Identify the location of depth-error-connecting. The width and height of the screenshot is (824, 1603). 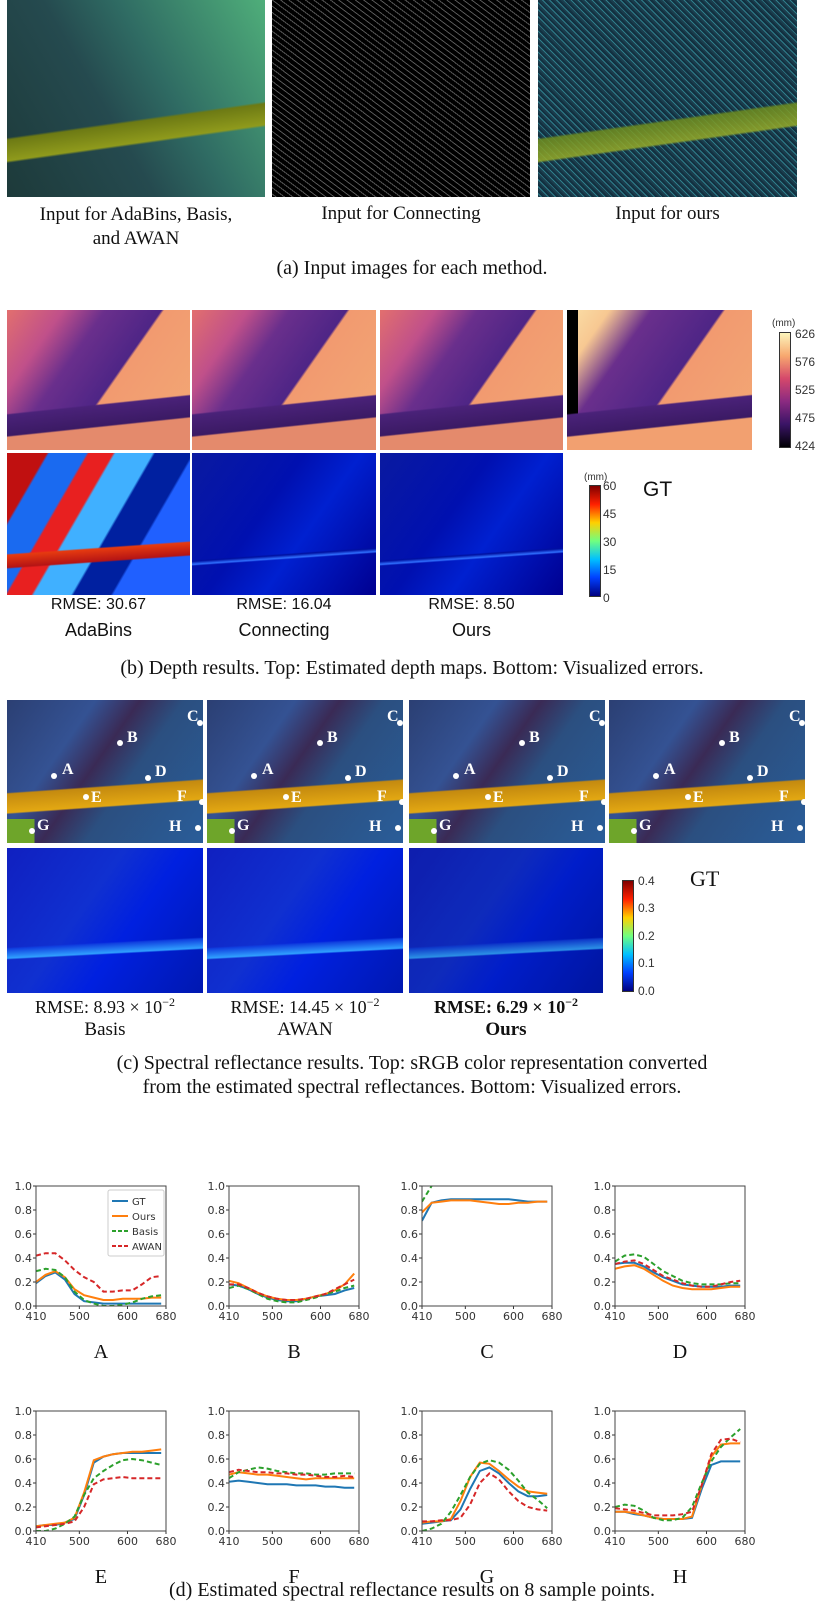
(284, 524).